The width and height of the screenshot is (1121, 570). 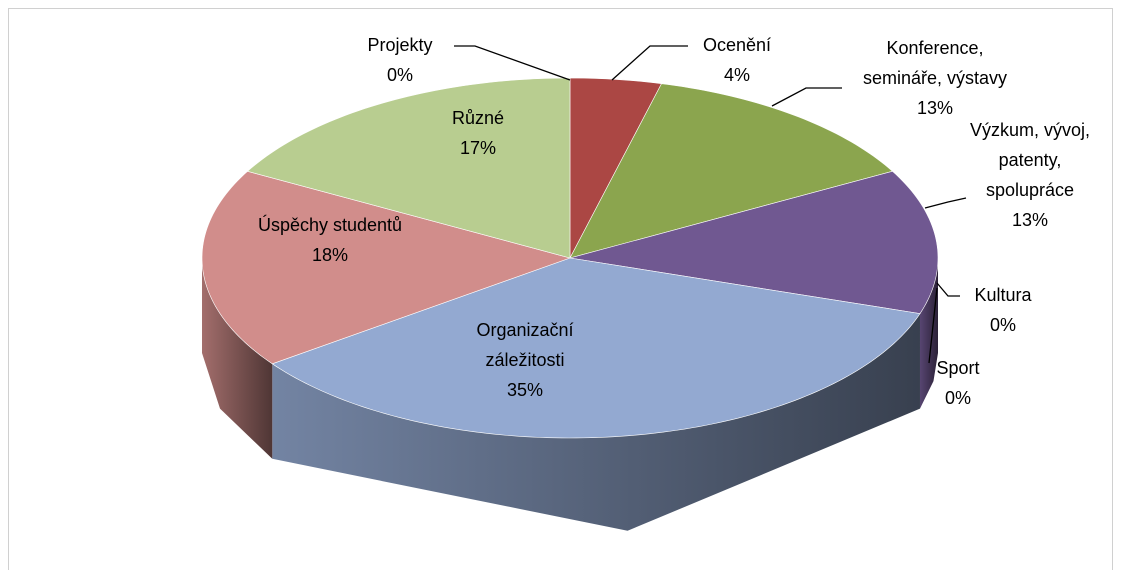 I want to click on category-label: Sport, so click(x=958, y=368).